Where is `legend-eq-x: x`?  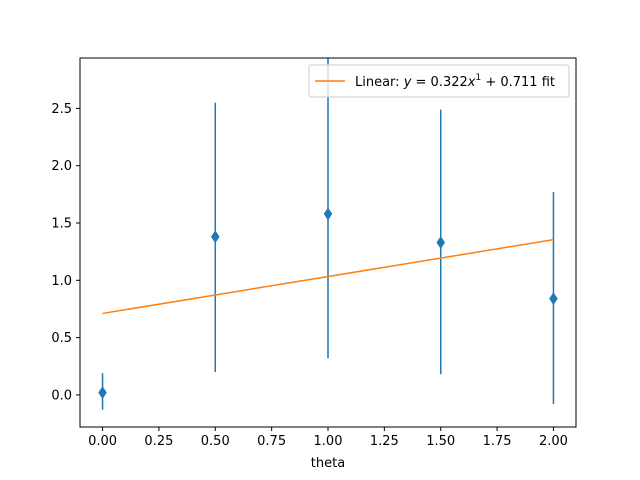
legend-eq-x: x is located at coordinates (471, 82).